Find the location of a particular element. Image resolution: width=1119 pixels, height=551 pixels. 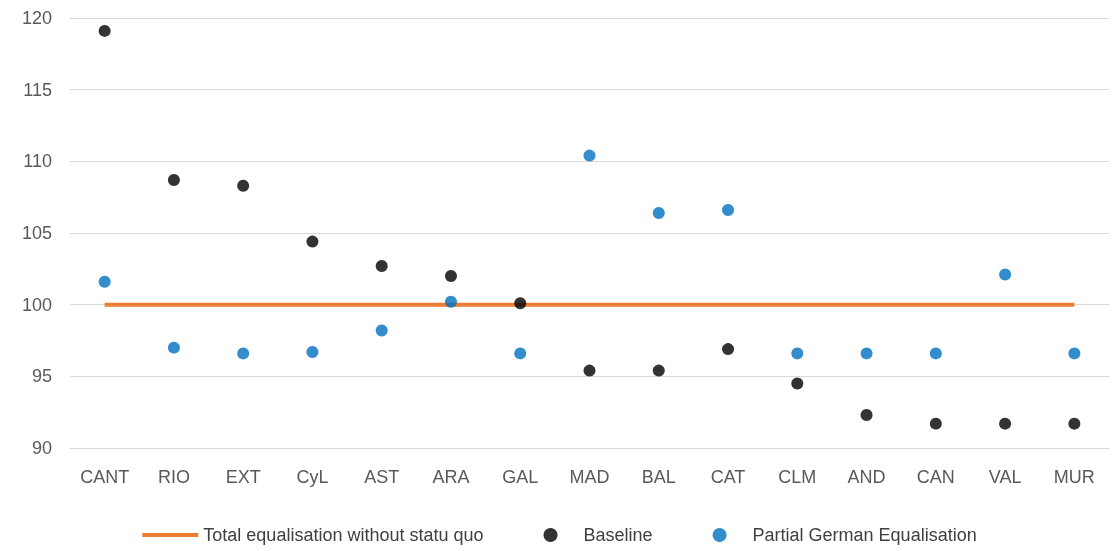

legend-label: Total equalisation without statu quo is located at coordinates (343, 535).